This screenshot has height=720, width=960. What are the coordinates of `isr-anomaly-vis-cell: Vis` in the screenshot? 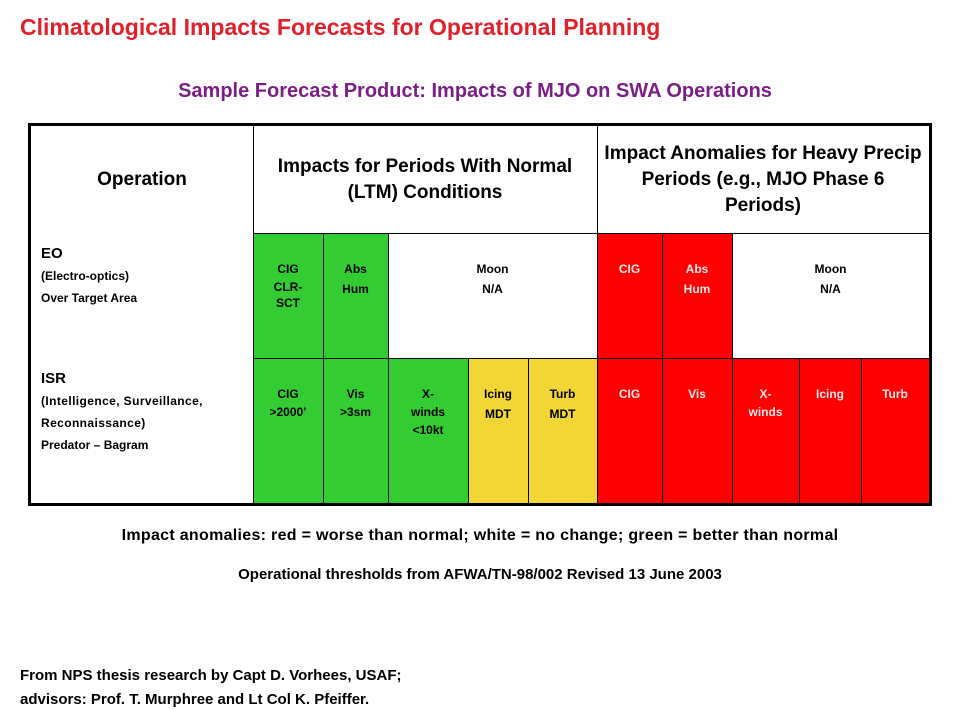 It's located at (697, 430).